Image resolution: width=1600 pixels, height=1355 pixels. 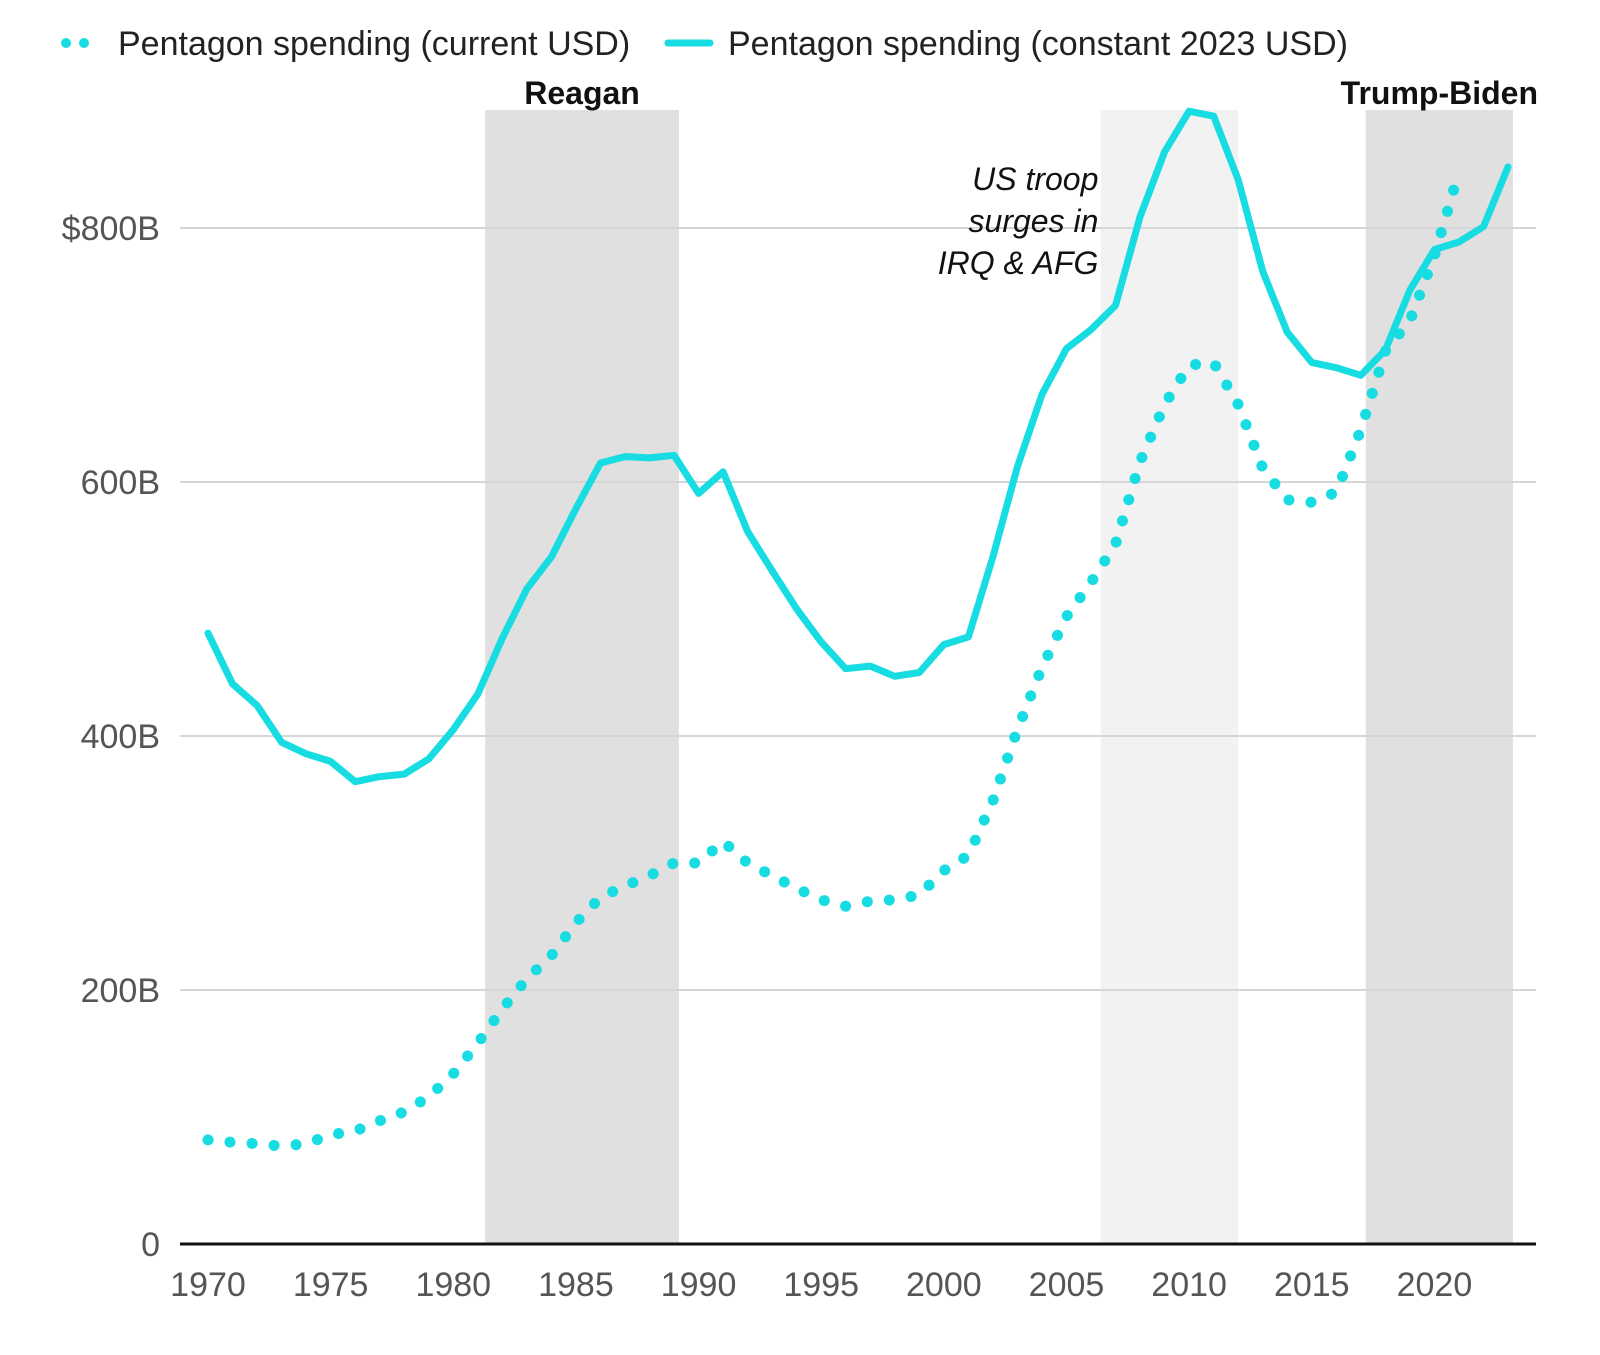 What do you see at coordinates (208, 1285) in the screenshot?
I see `x-tick-label: 1970` at bounding box center [208, 1285].